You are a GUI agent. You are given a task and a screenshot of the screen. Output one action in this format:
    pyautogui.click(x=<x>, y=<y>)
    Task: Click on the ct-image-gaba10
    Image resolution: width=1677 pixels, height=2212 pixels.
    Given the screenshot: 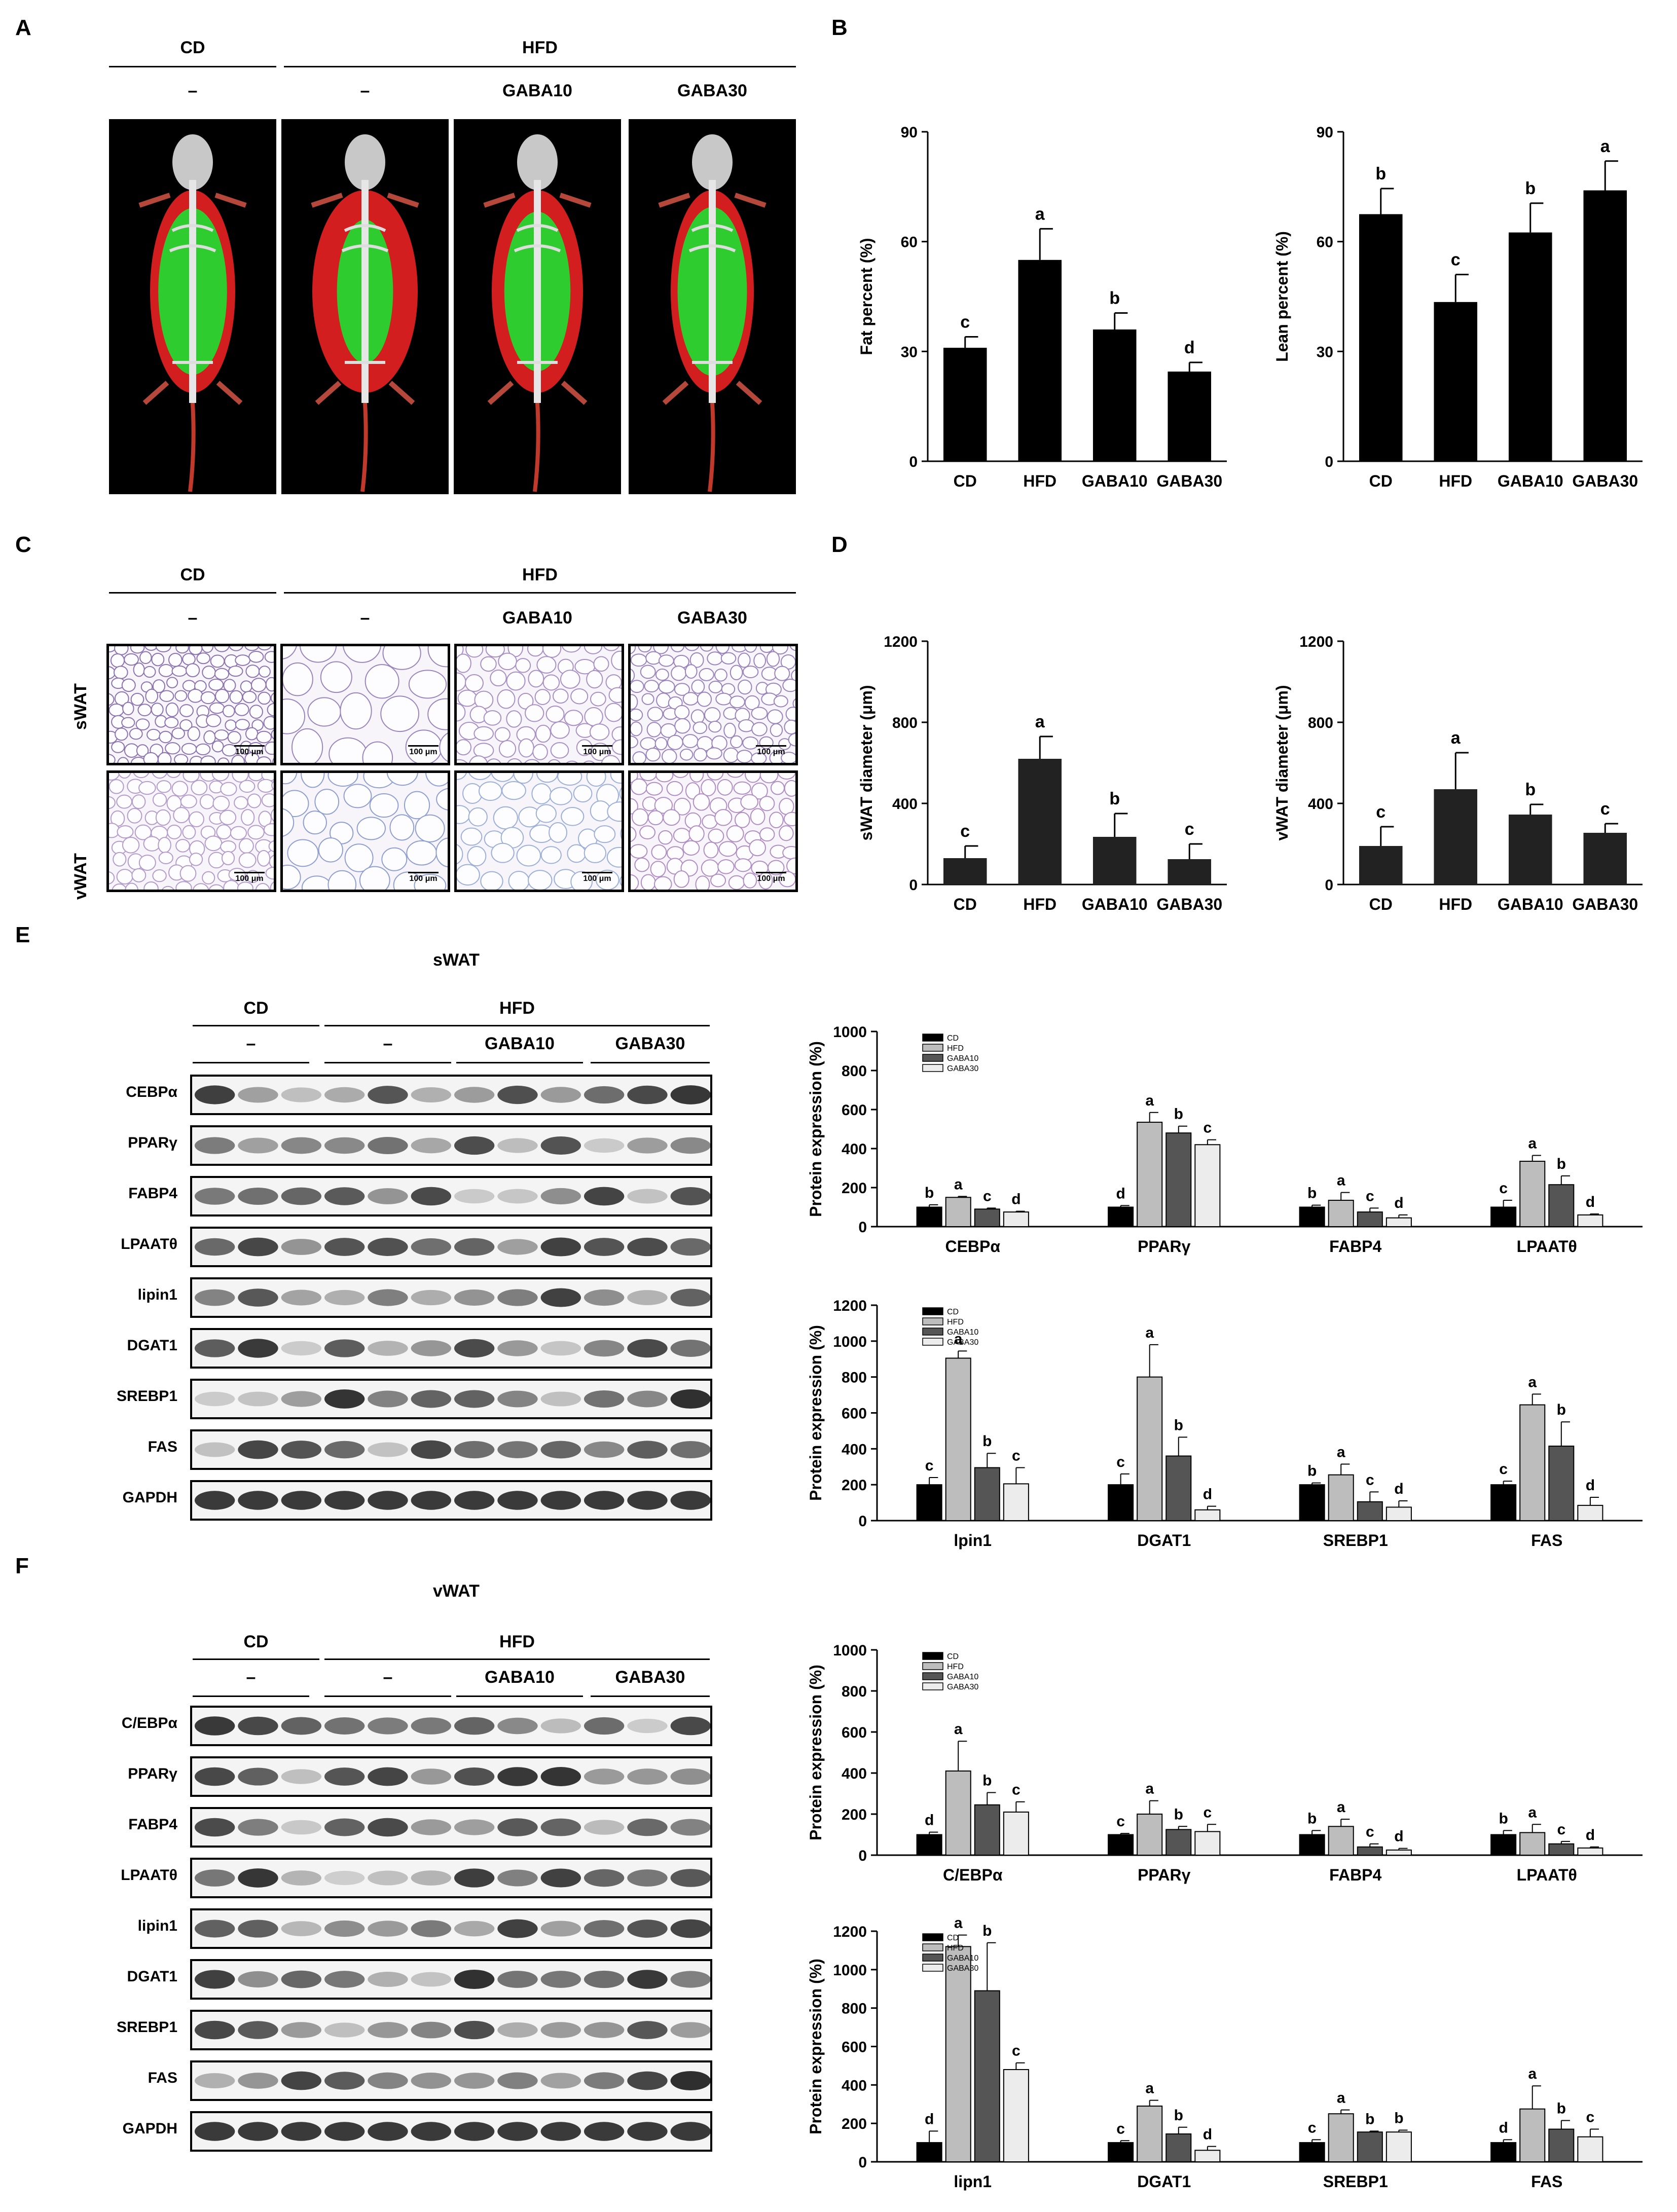 What is the action you would take?
    pyautogui.click(x=537, y=306)
    